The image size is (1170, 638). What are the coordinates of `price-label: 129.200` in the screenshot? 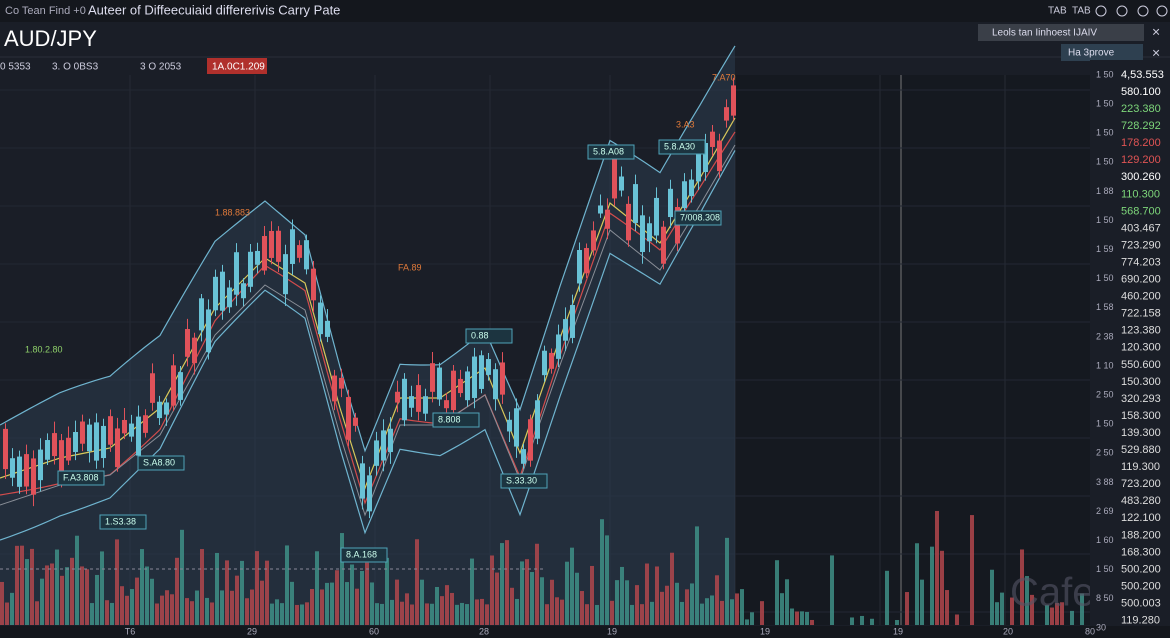 It's located at (1141, 160).